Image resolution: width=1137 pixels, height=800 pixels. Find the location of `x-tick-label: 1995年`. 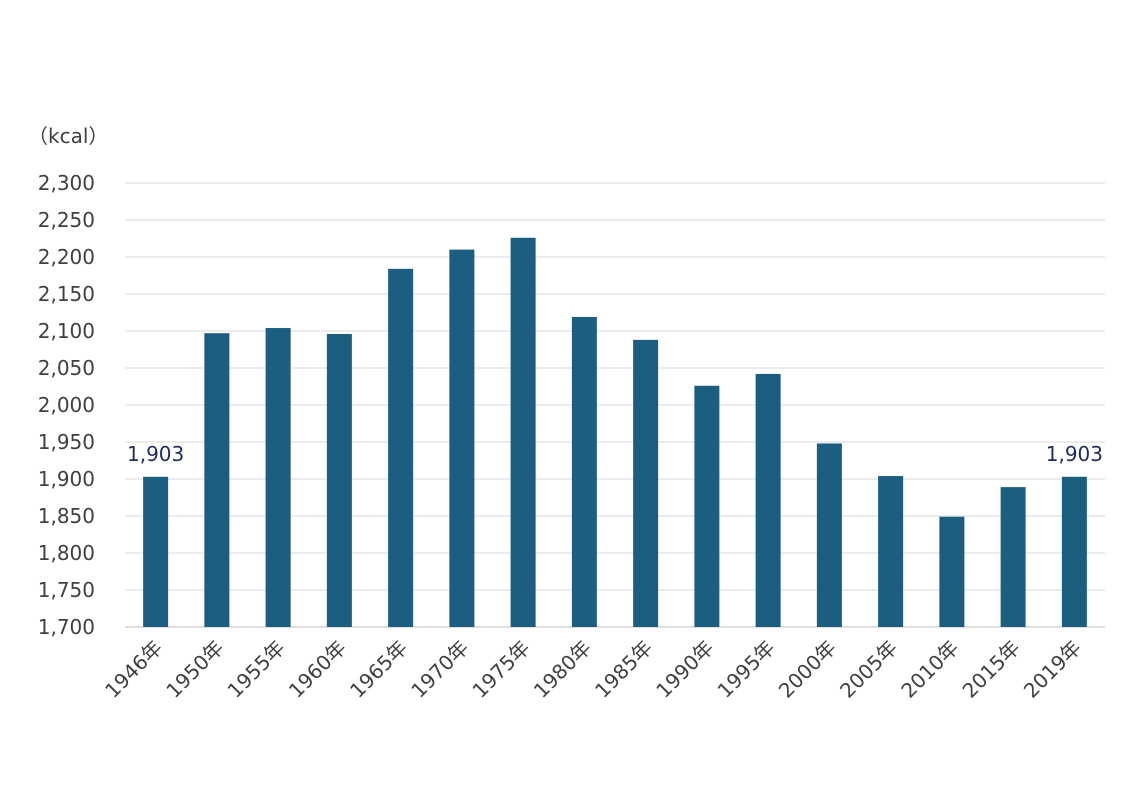

x-tick-label: 1995年 is located at coordinates (746, 669).